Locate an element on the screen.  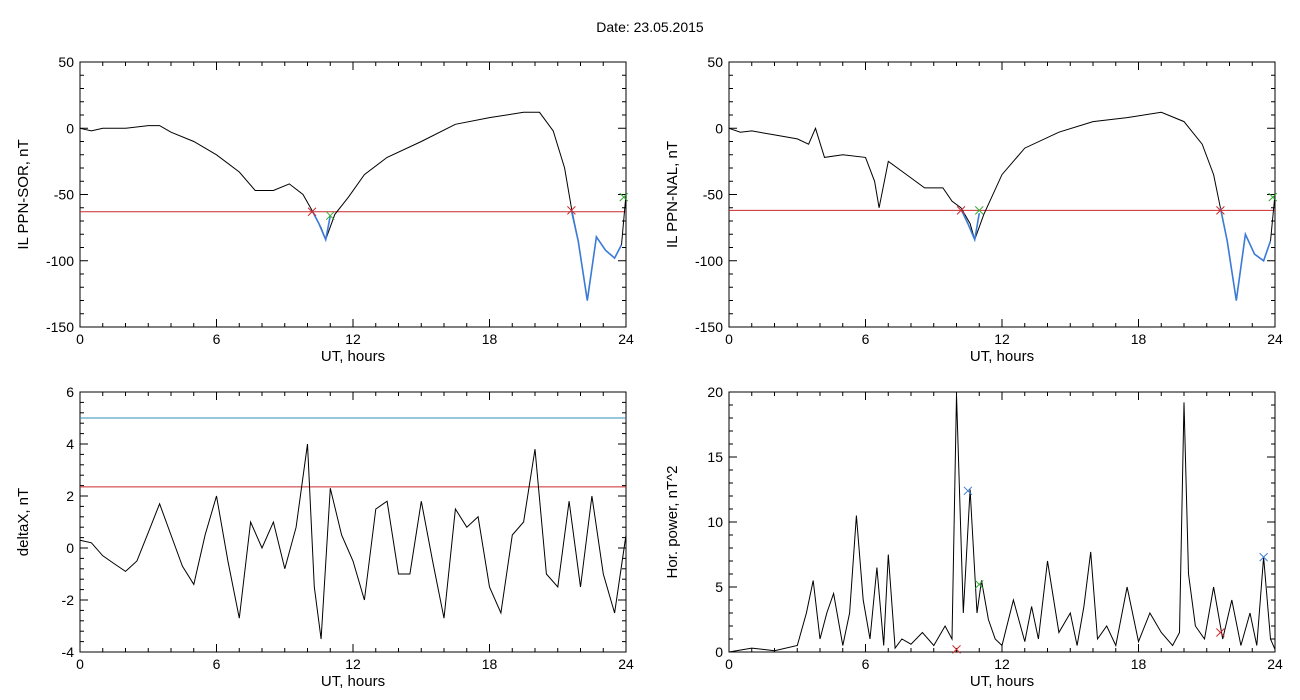
y-tick-label: 6 is located at coordinates (70, 392).